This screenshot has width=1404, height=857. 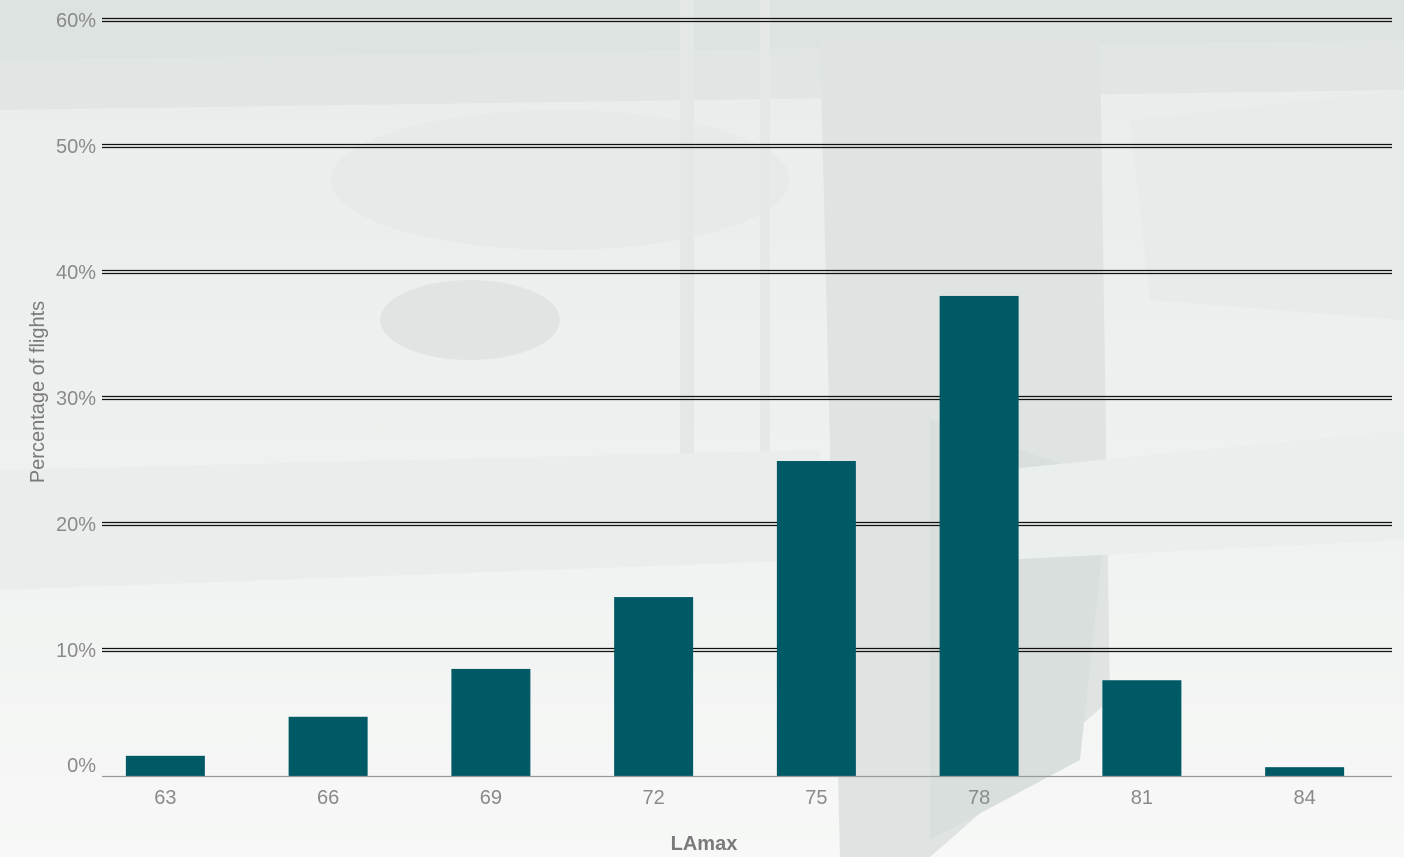 I want to click on x-tick-label: 63, so click(x=165, y=798).